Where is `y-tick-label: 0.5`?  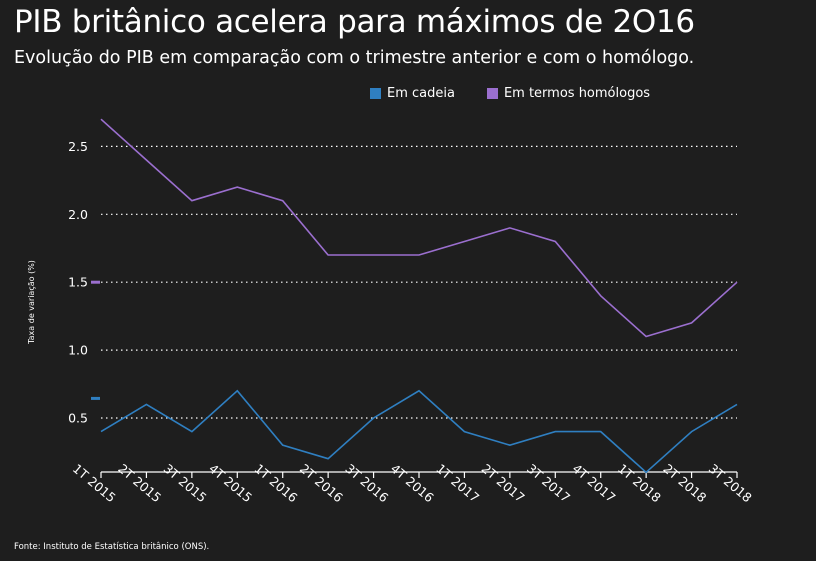 y-tick-label: 0.5 is located at coordinates (78, 418).